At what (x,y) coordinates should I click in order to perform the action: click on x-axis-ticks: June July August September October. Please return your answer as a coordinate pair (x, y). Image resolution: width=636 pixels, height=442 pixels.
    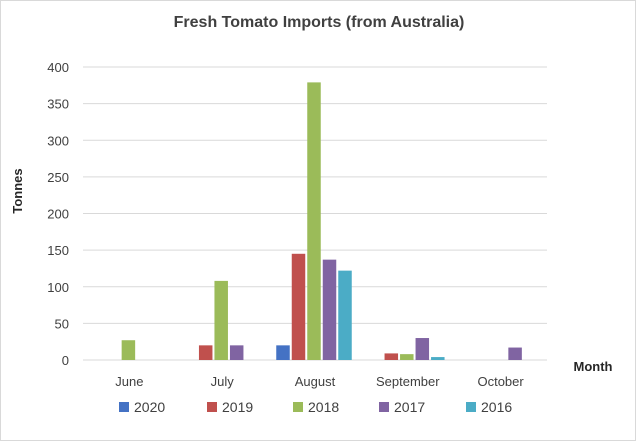
    Looking at the image, I should click on (319, 381).